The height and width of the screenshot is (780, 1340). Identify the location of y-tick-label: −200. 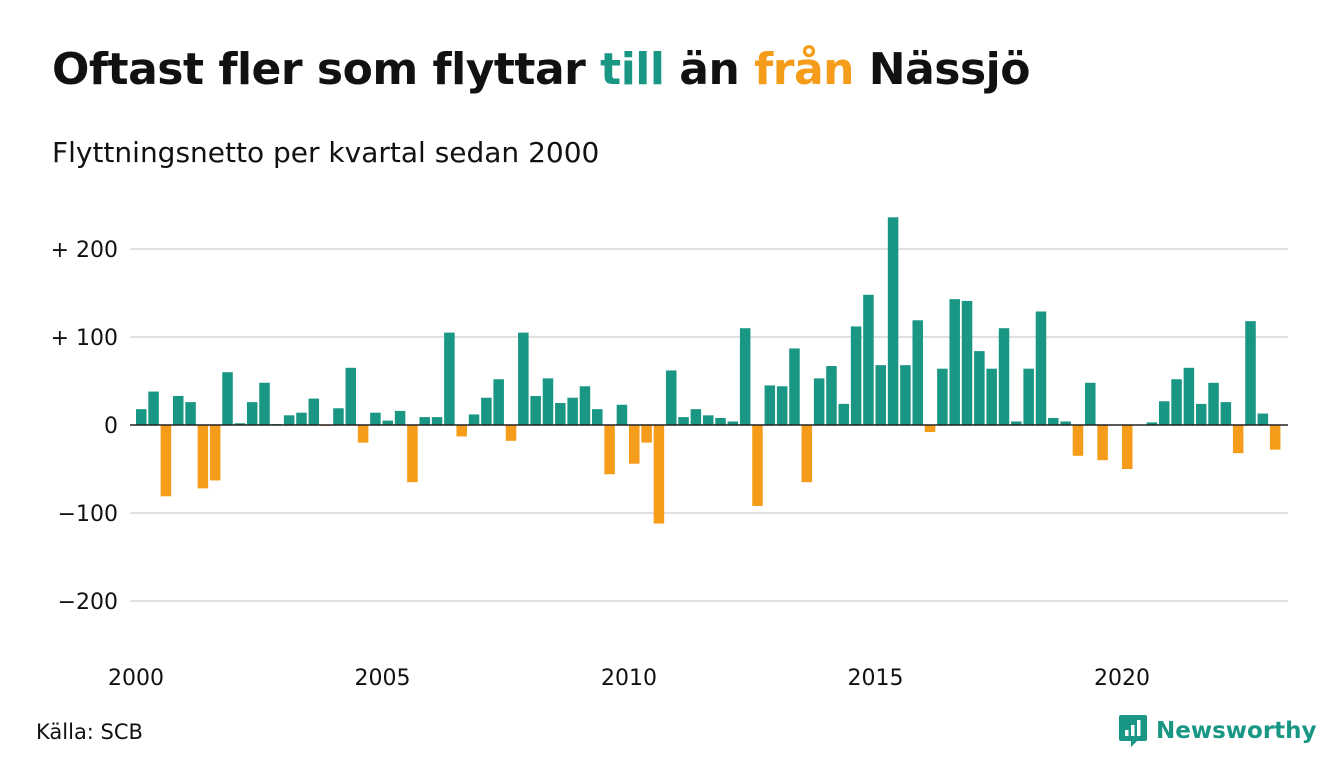
(88, 602).